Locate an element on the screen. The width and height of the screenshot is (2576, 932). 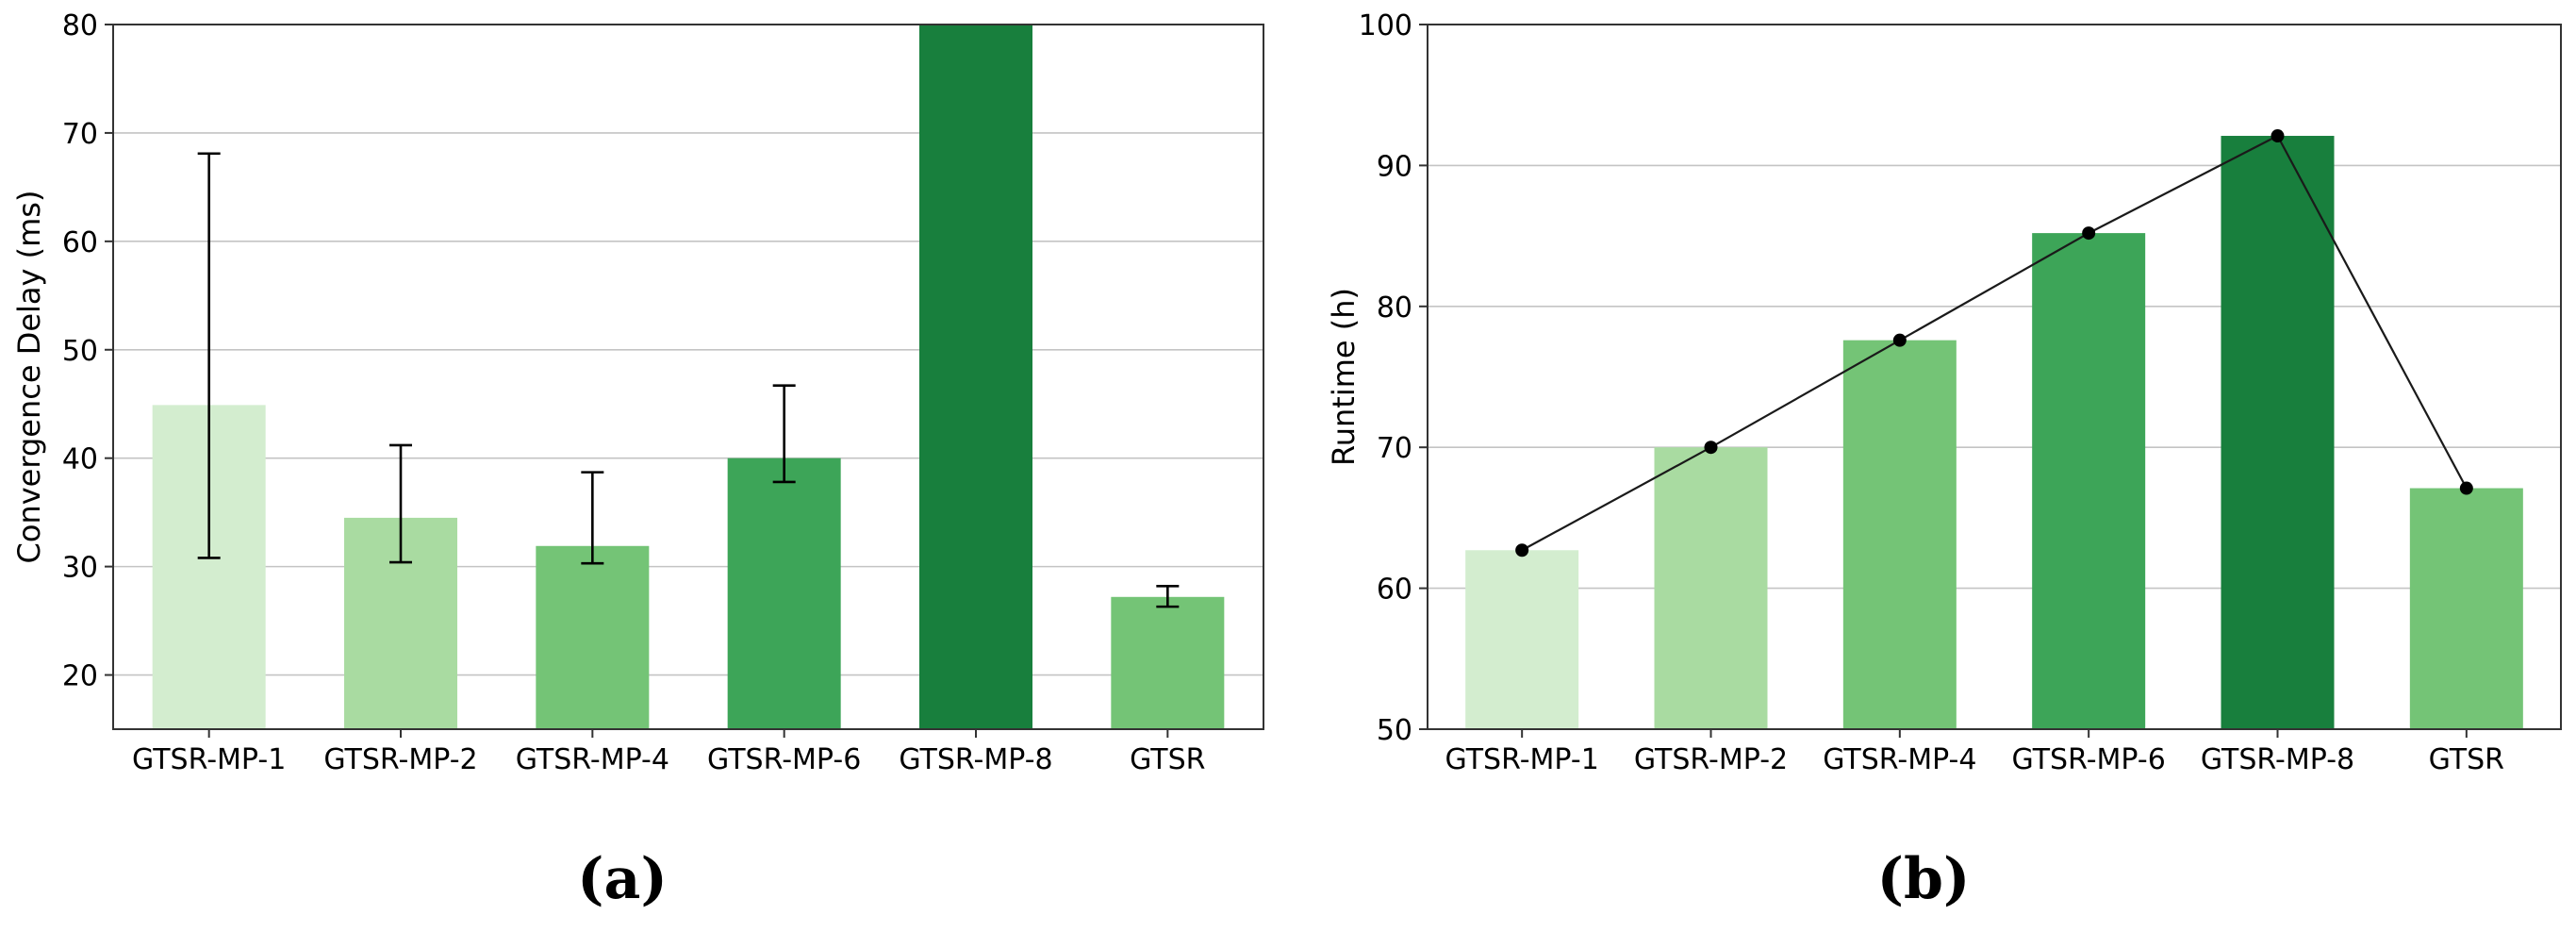
y-axis-label: Runtime (h) is located at coordinates (1344, 377).